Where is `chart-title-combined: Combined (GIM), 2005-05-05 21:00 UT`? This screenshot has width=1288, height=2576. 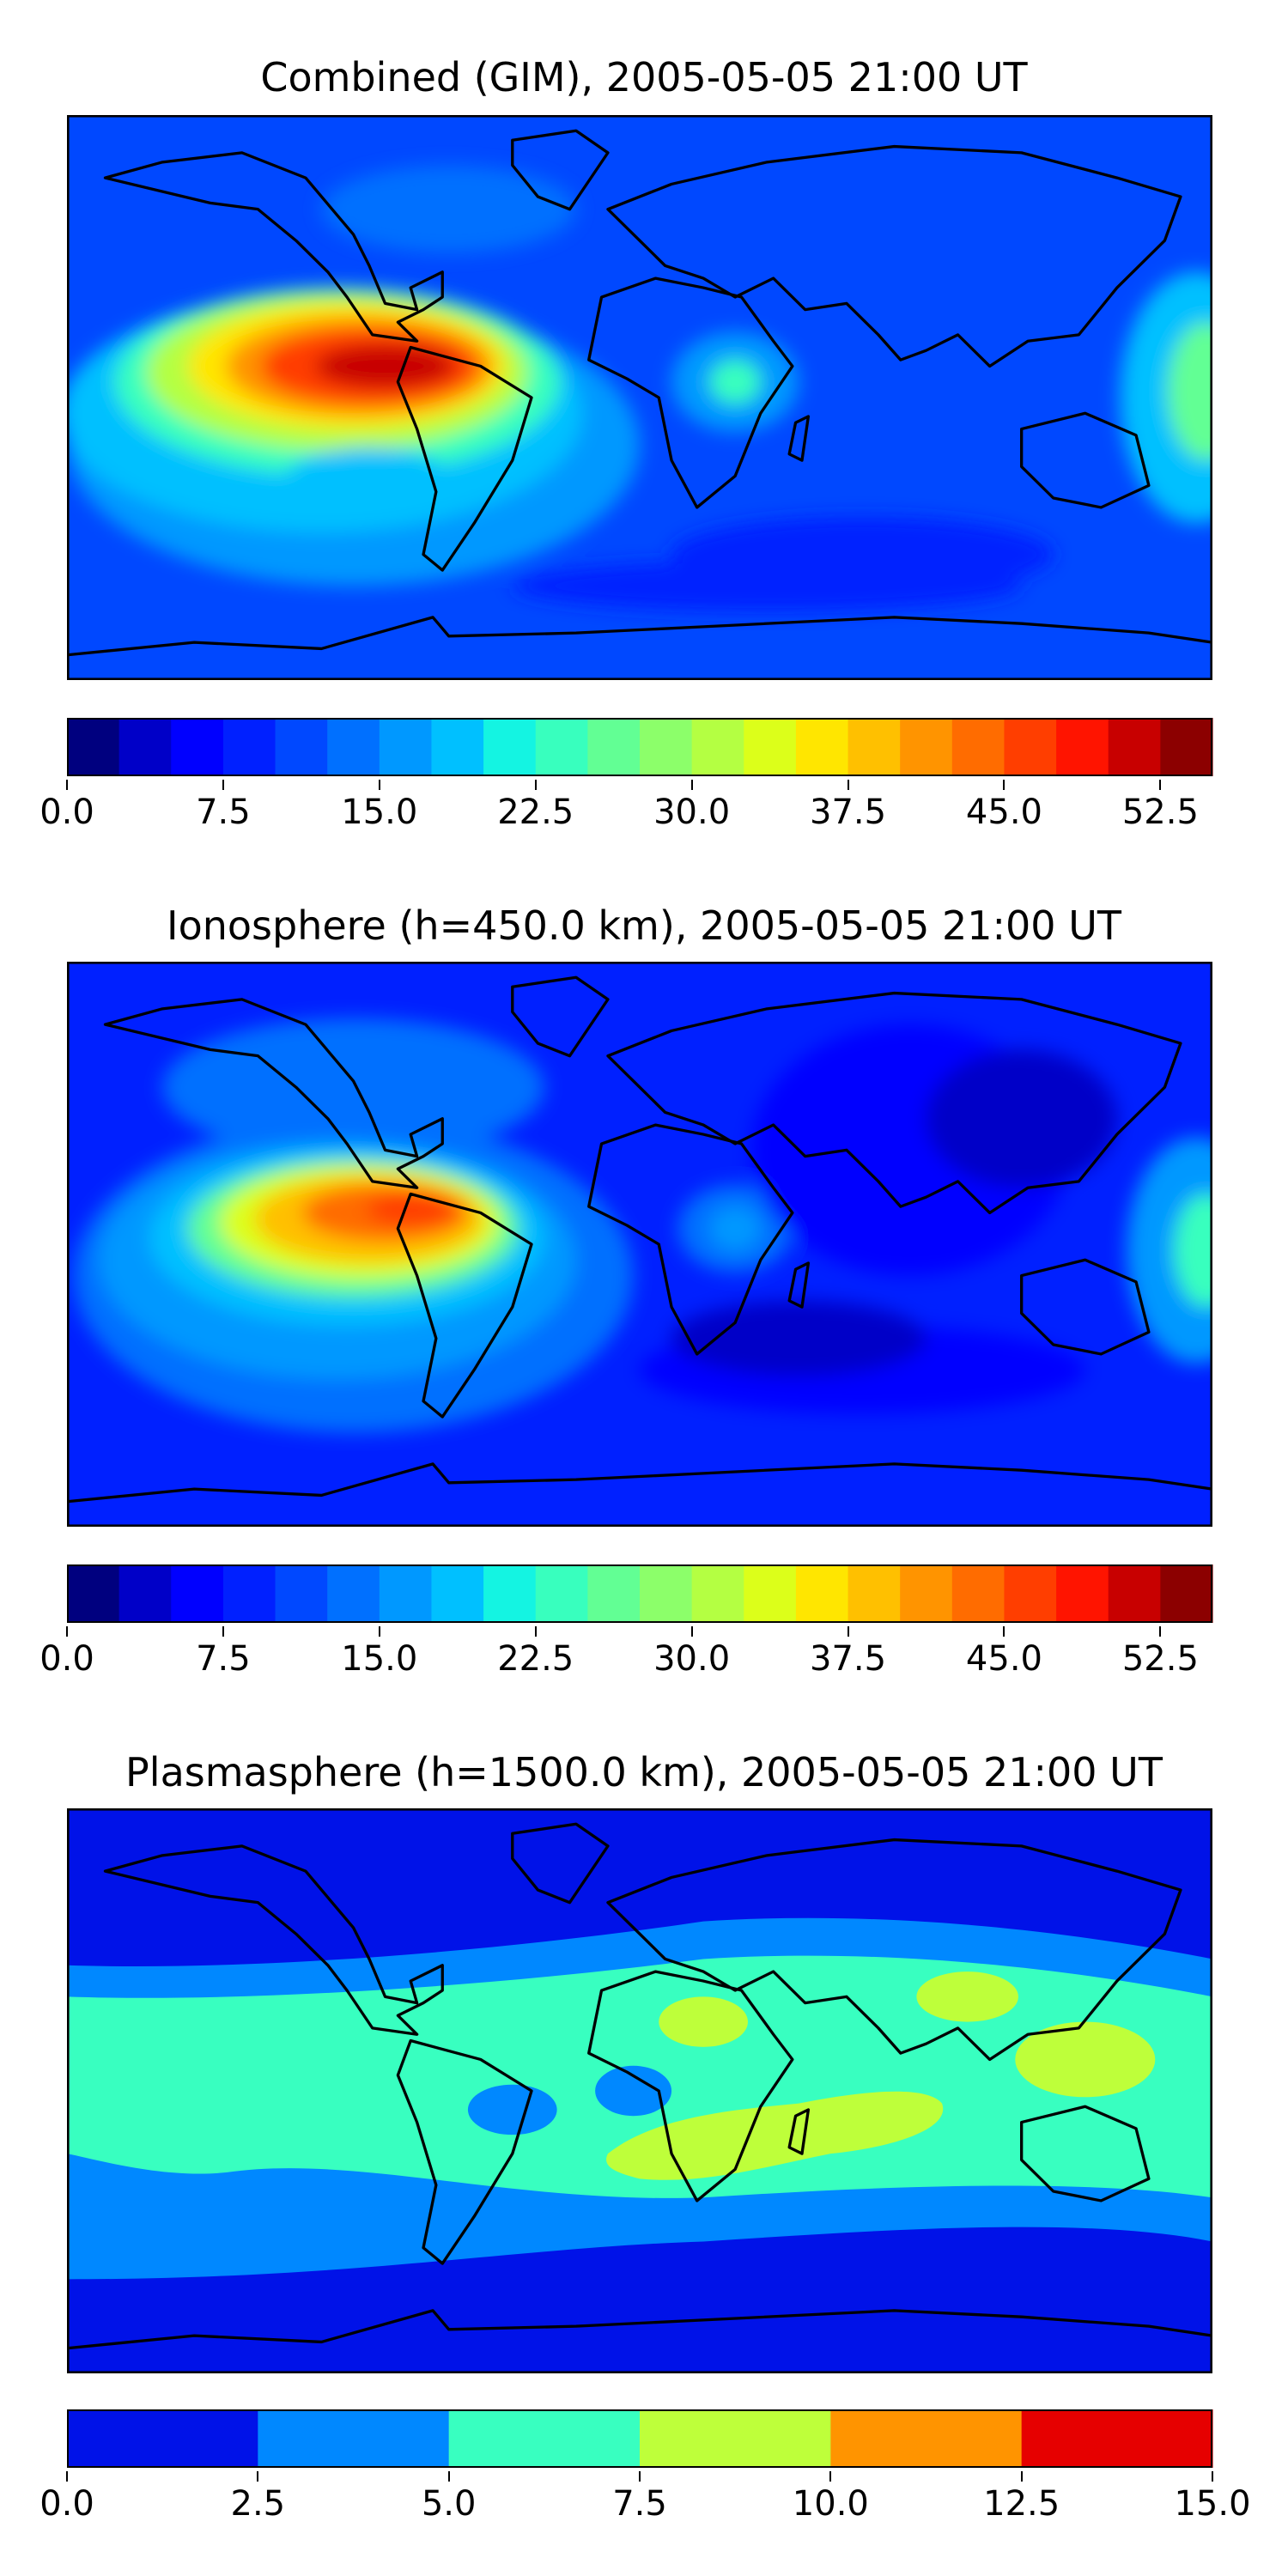
chart-title-combined: Combined (GIM), 2005-05-05 21:00 UT is located at coordinates (644, 77).